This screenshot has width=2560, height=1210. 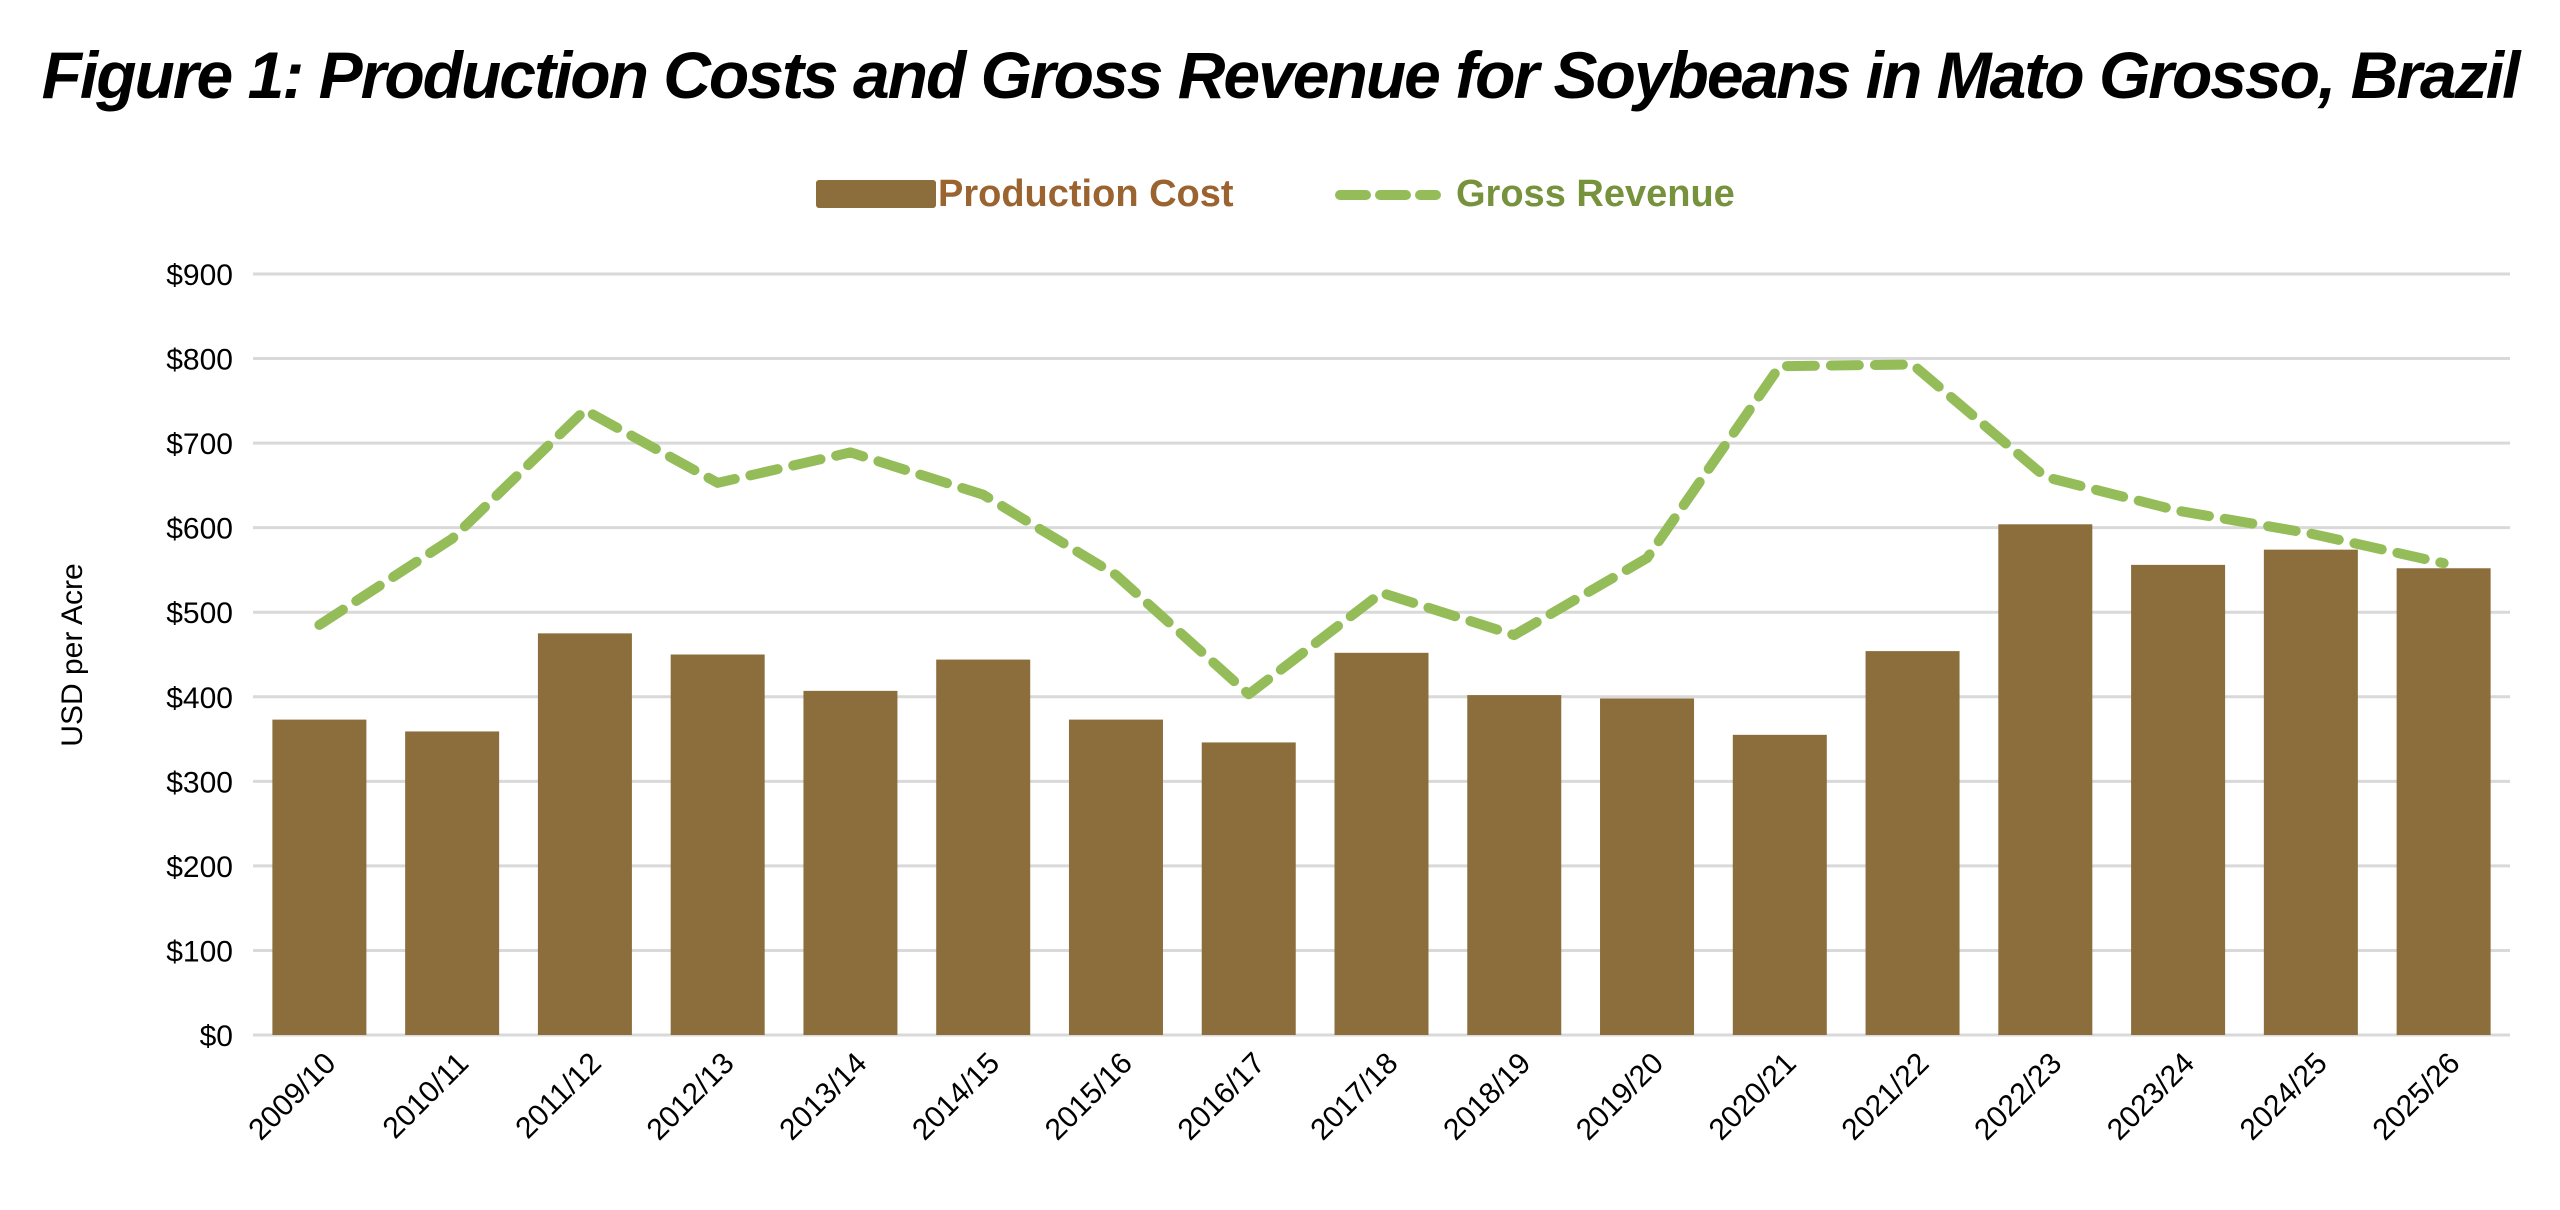 What do you see at coordinates (199, 360) in the screenshot?
I see `y-tick-label: $800` at bounding box center [199, 360].